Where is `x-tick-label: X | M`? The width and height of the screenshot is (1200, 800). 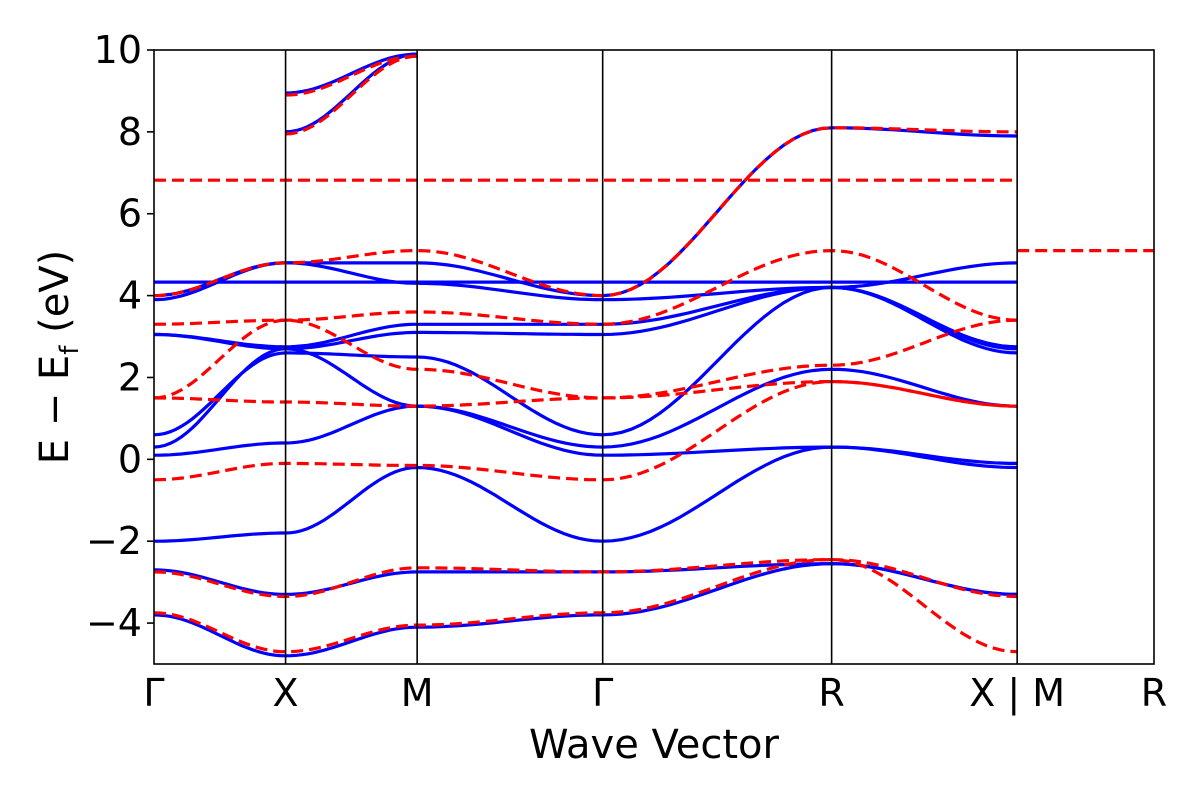 x-tick-label: X | M is located at coordinates (1017, 693).